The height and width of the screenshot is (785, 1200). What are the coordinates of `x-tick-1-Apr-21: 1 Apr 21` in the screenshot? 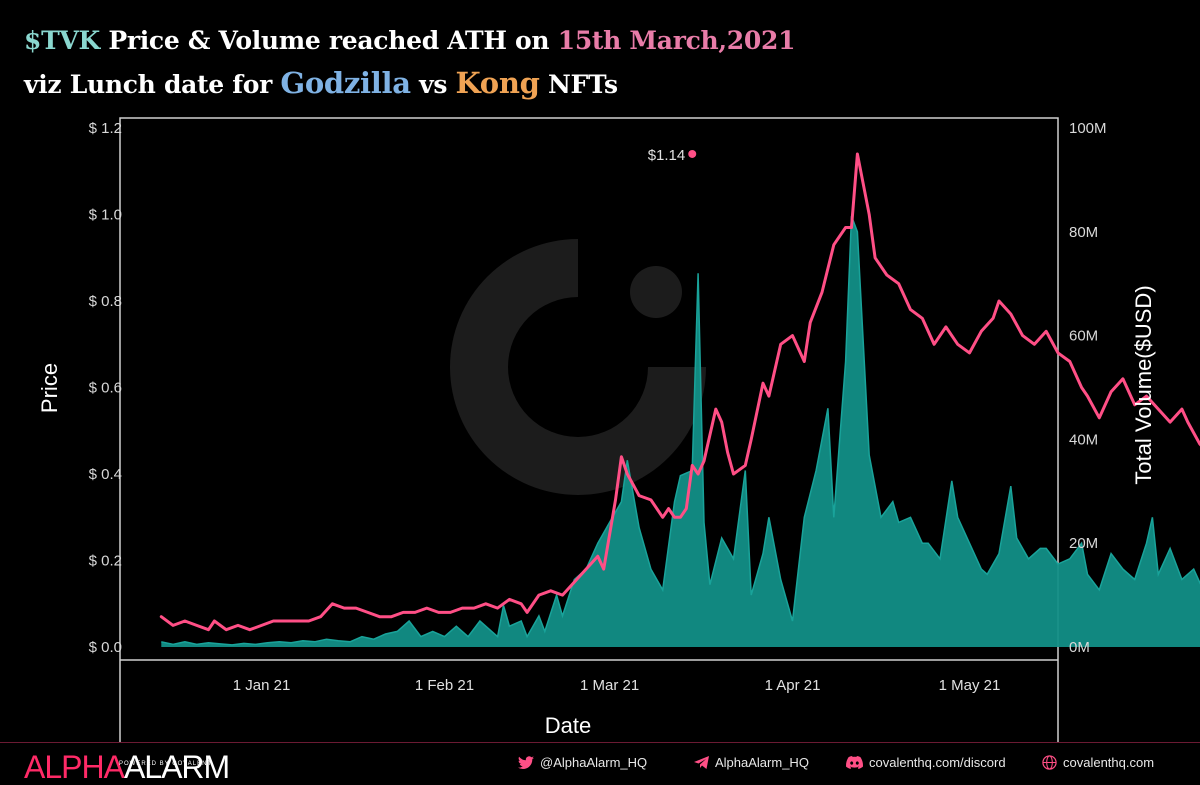 It's located at (793, 685).